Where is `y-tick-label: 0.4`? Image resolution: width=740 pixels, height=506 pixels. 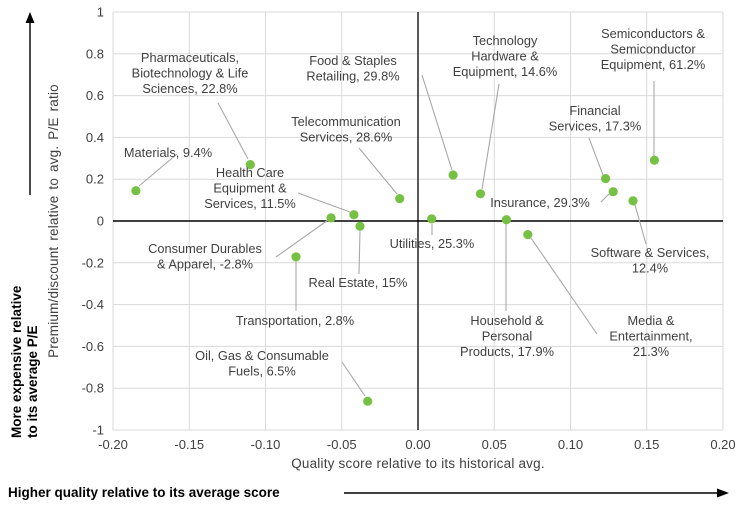
y-tick-label: 0.4 is located at coordinates (95, 137).